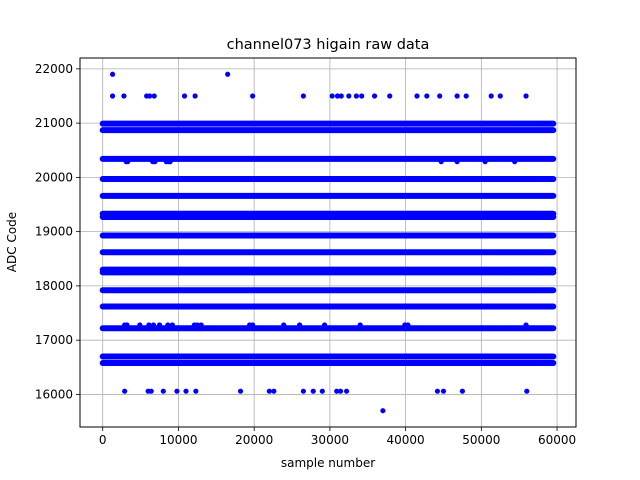  I want to click on x-tick-label: 40000, so click(406, 440).